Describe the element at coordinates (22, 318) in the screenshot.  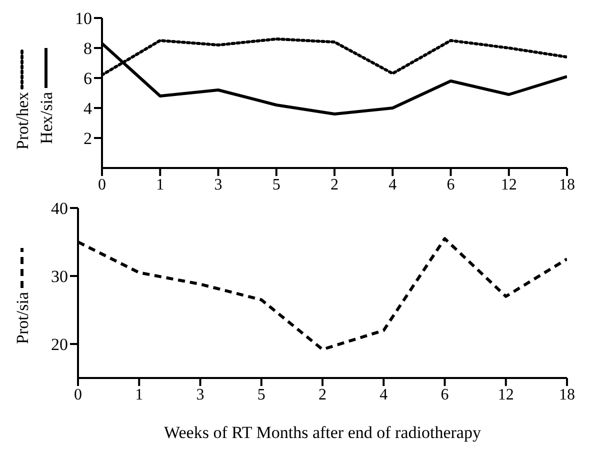
I see `legend-label: Prot/sia` at that location.